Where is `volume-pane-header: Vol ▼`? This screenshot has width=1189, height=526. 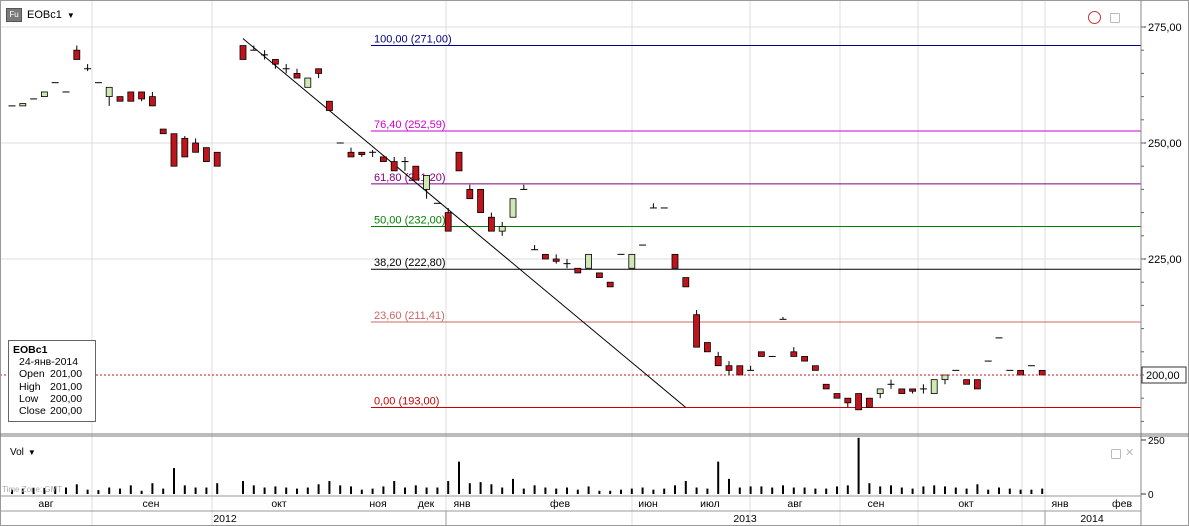 volume-pane-header: Vol ▼ is located at coordinates (23, 452).